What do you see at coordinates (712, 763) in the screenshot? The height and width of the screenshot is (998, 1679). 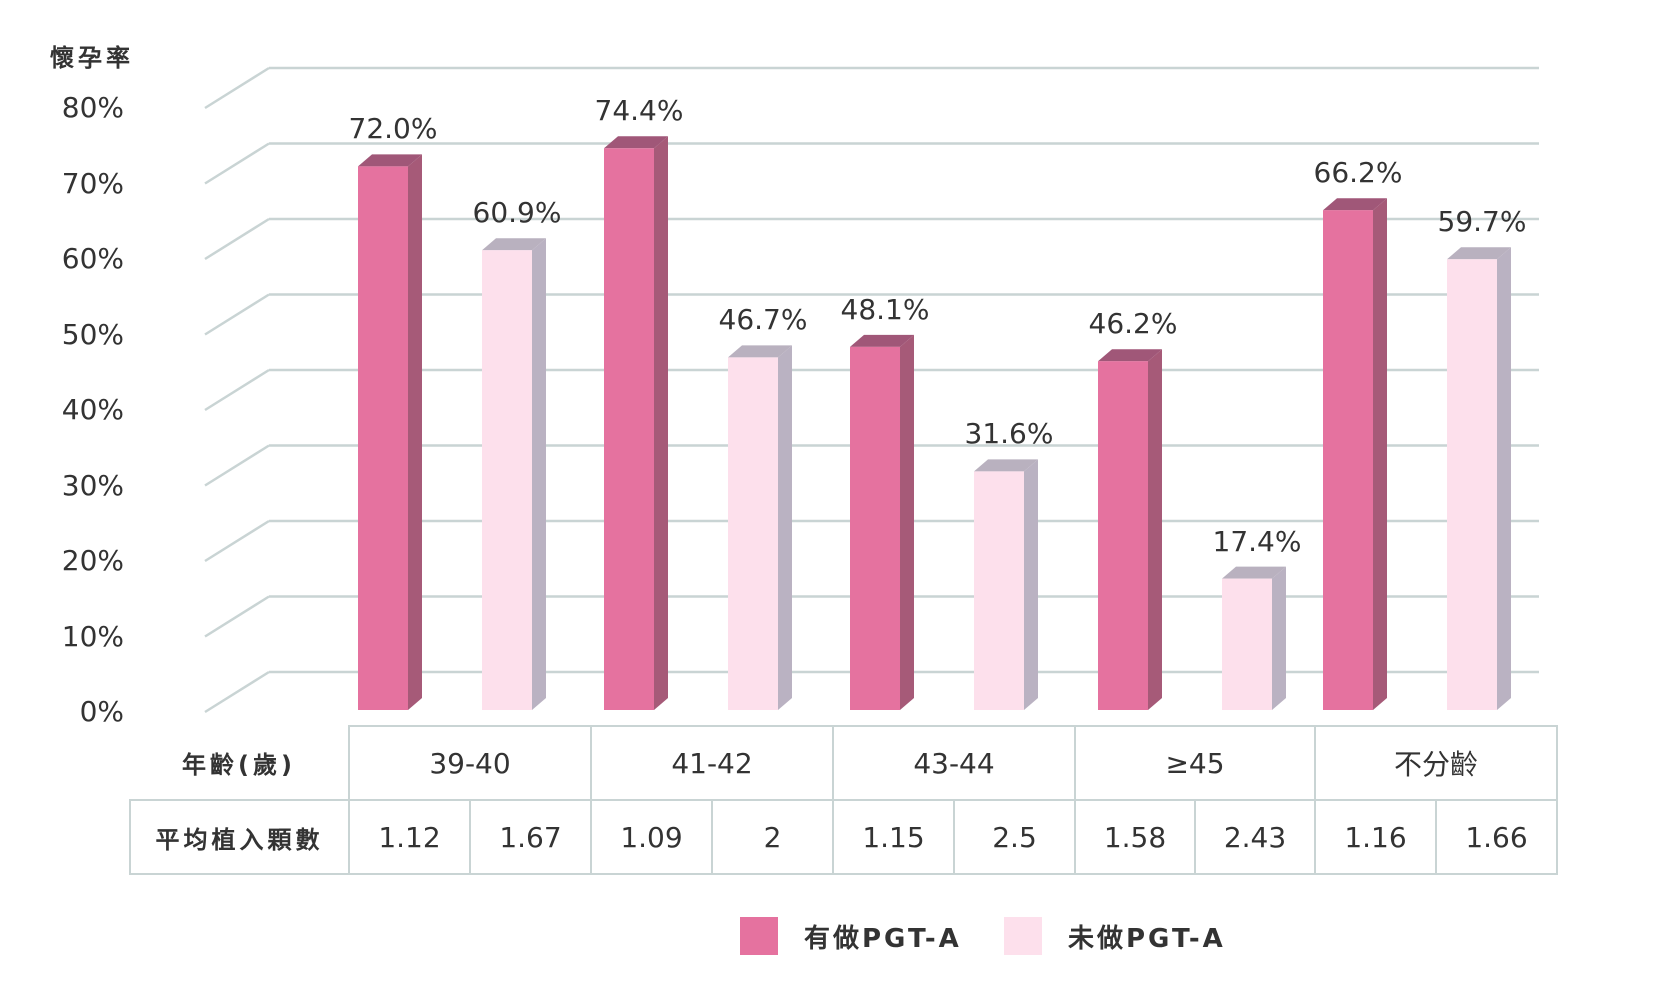 I see `age-group-1: 41-42` at bounding box center [712, 763].